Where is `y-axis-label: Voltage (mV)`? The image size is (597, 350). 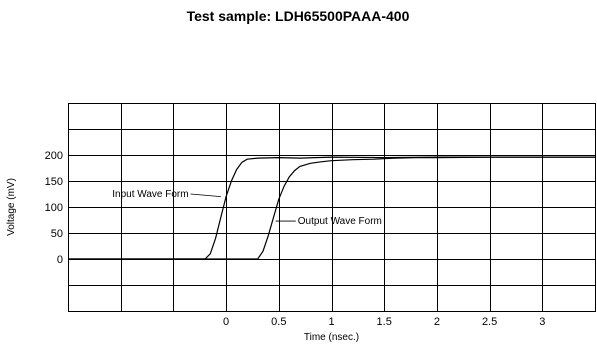
y-axis-label: Voltage (mV) is located at coordinates (11, 207).